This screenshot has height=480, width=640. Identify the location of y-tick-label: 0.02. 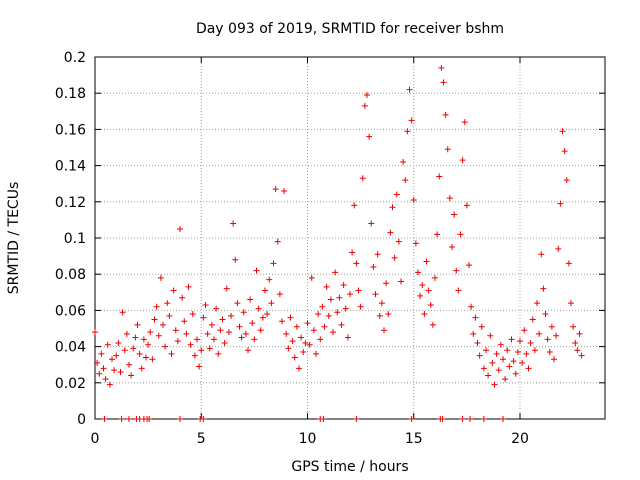
(70, 384).